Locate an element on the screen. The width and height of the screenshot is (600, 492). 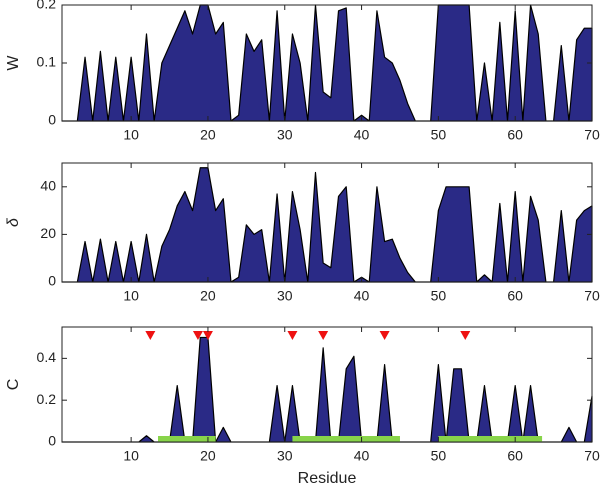
y-axis-label: C is located at coordinates (13, 385).